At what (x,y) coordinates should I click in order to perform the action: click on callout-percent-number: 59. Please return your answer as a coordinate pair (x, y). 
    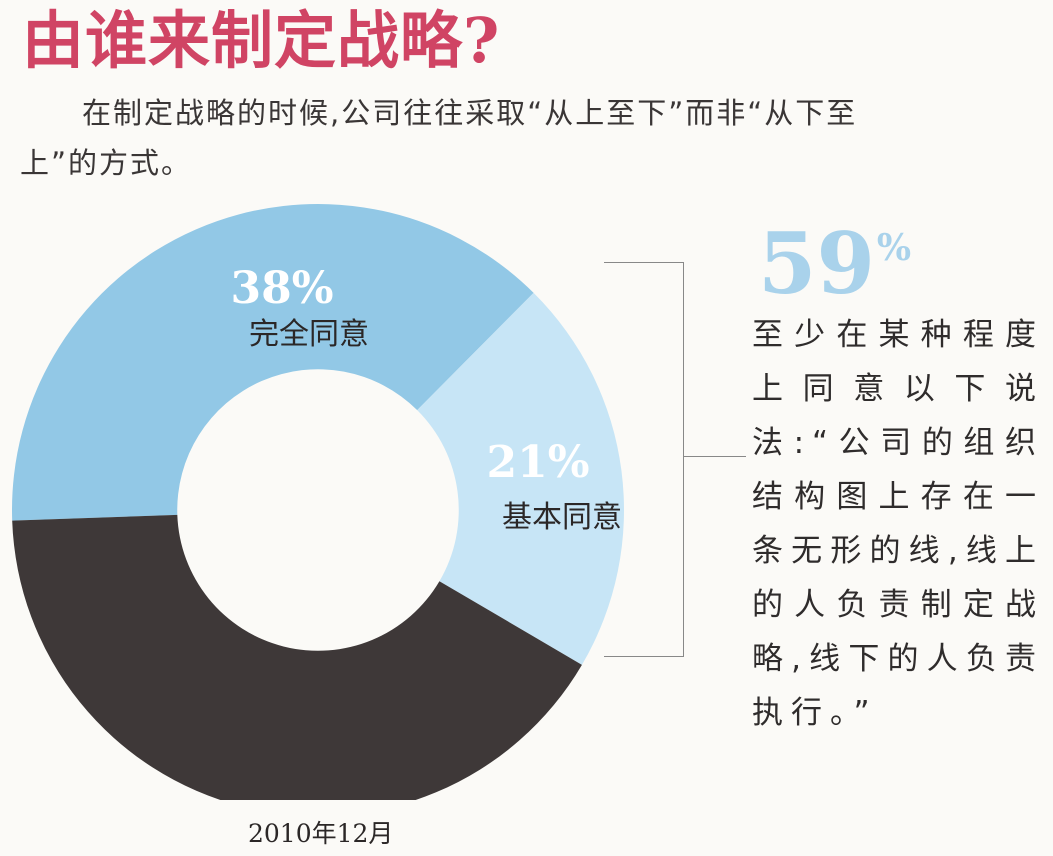
    Looking at the image, I should click on (816, 263).